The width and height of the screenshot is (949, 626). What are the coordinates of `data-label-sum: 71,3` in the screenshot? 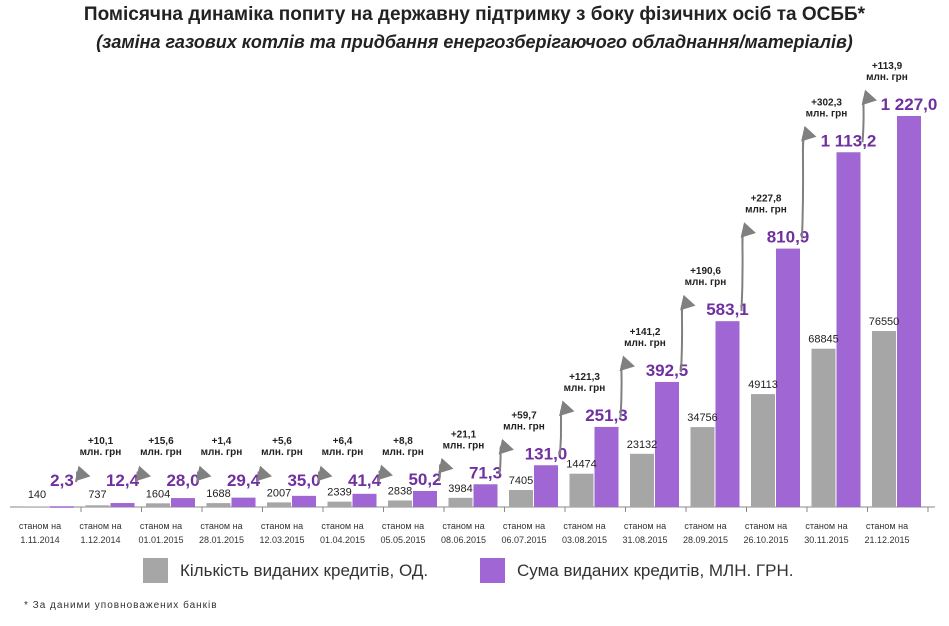 It's located at (485, 472).